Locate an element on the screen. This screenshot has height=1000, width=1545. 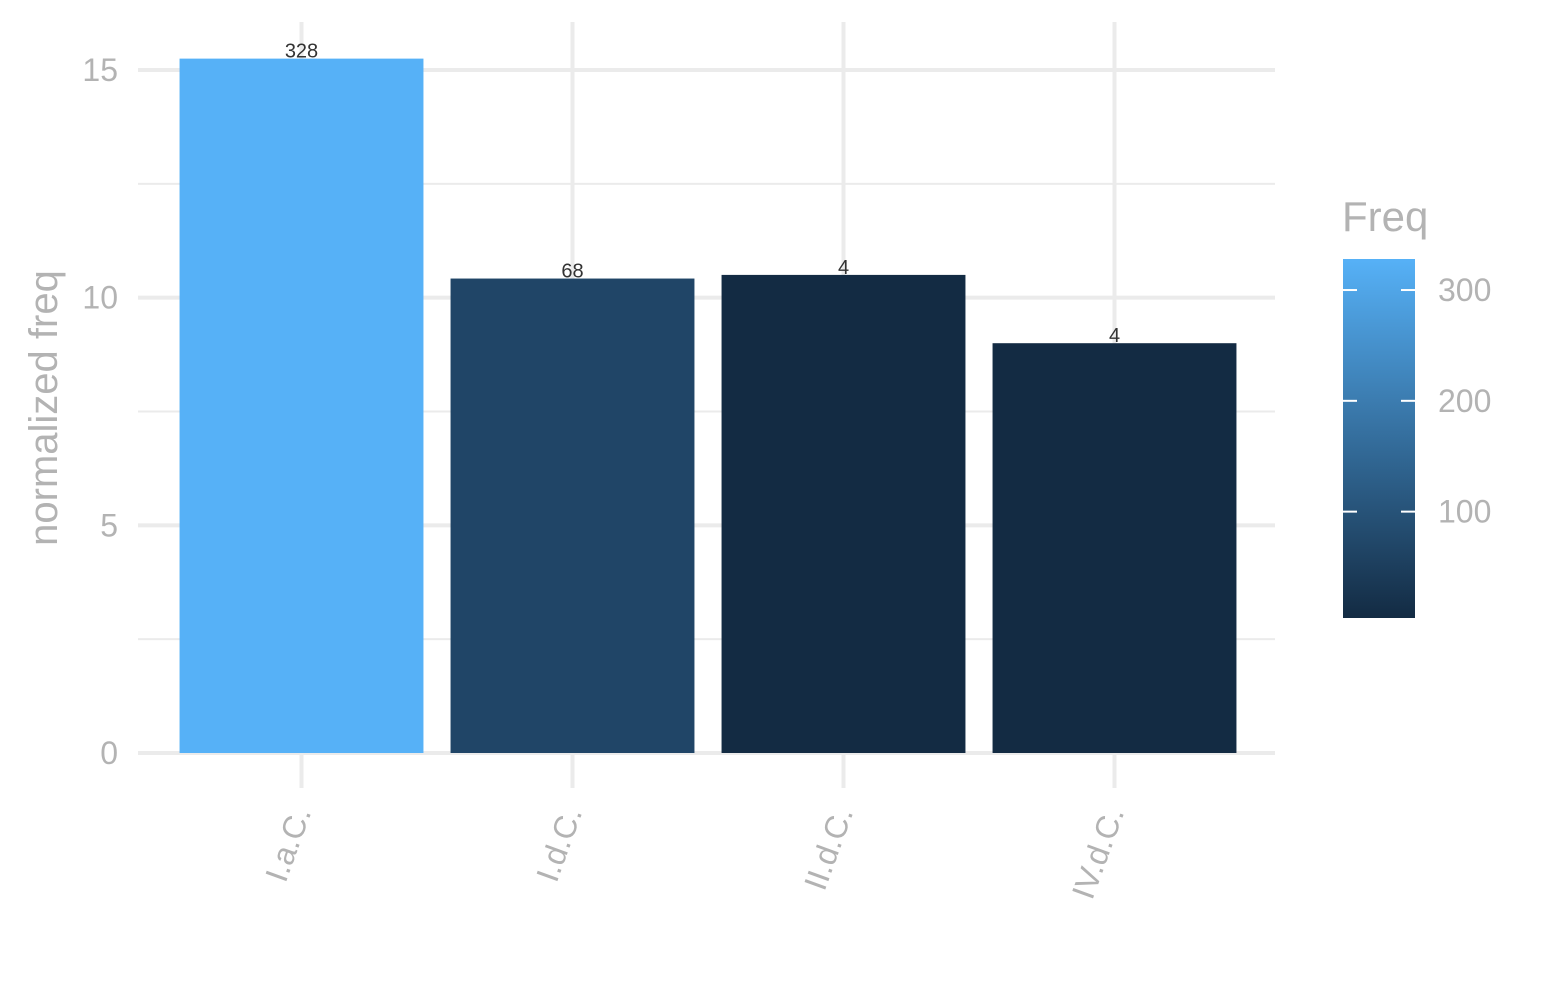
legend-label: 200 is located at coordinates (1464, 401).